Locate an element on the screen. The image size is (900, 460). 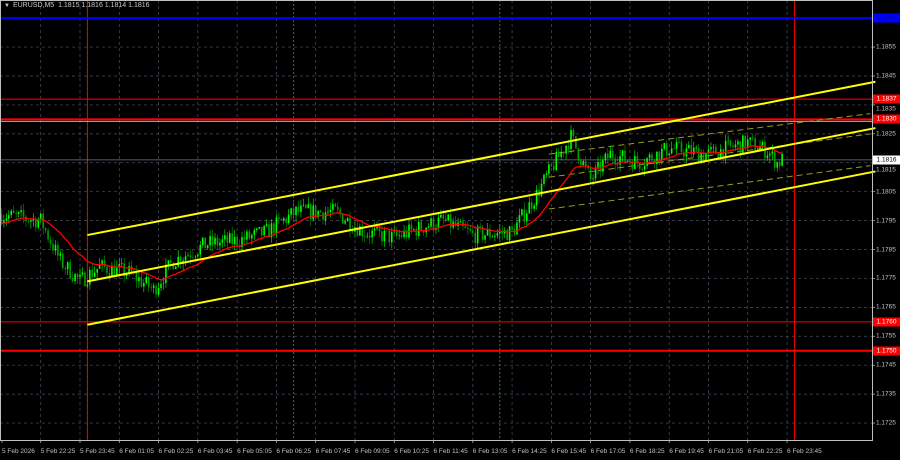
chart-header: ▼ EURUSD,M5 1.1815 1.1816 1.1814 1.1816 is located at coordinates (77, 5).